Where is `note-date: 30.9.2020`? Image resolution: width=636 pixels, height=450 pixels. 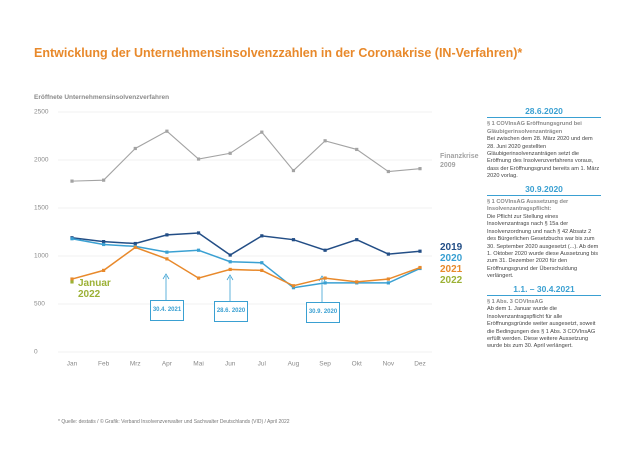
note-date: 30.9.2020 is located at coordinates (544, 190).